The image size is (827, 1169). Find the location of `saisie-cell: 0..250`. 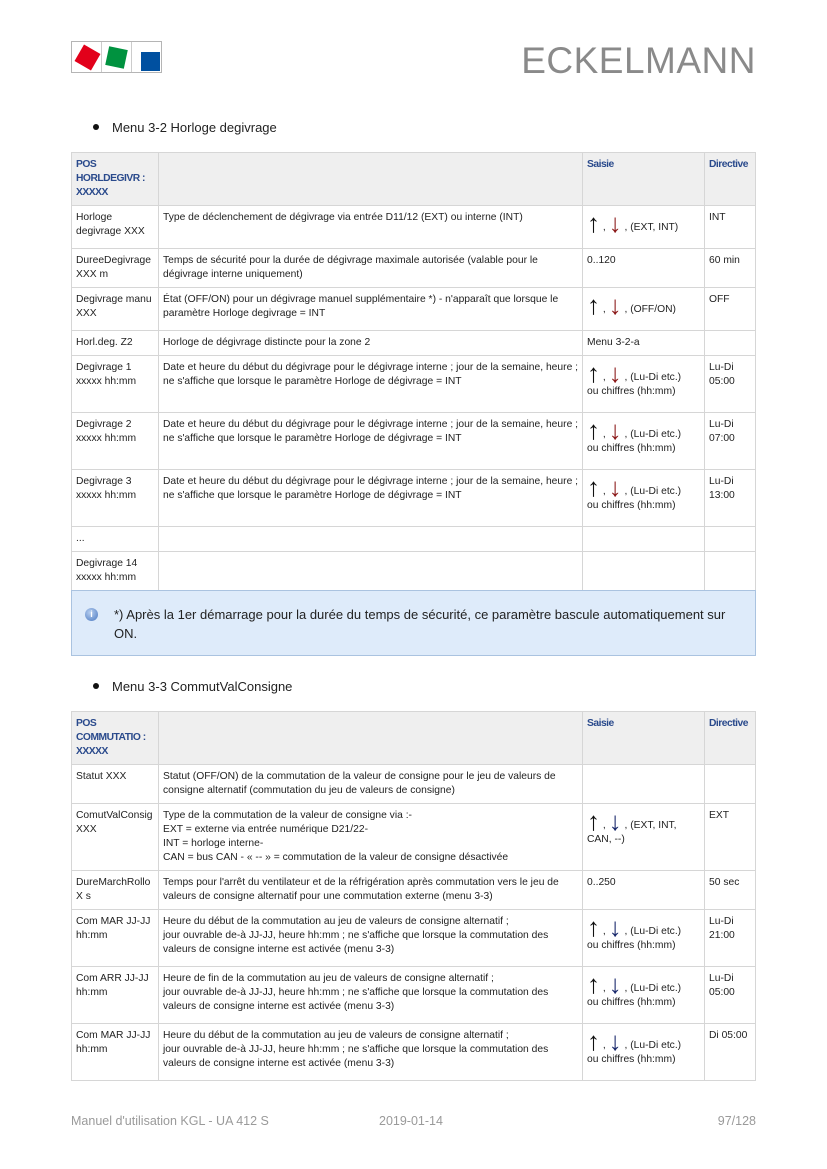

saisie-cell: 0..250 is located at coordinates (643, 890).